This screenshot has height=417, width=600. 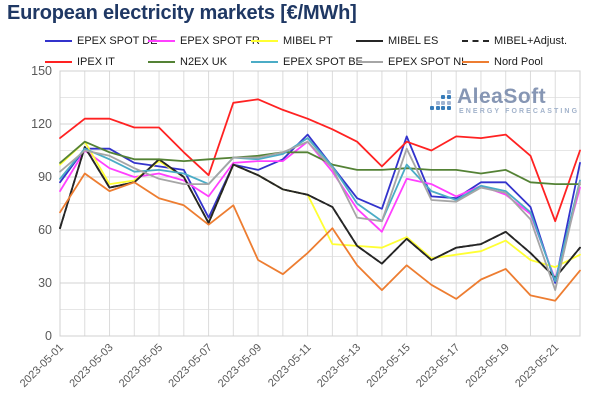 I want to click on legend-item-mibel-adjust: MIBEL+Adjust., so click(x=514, y=41).